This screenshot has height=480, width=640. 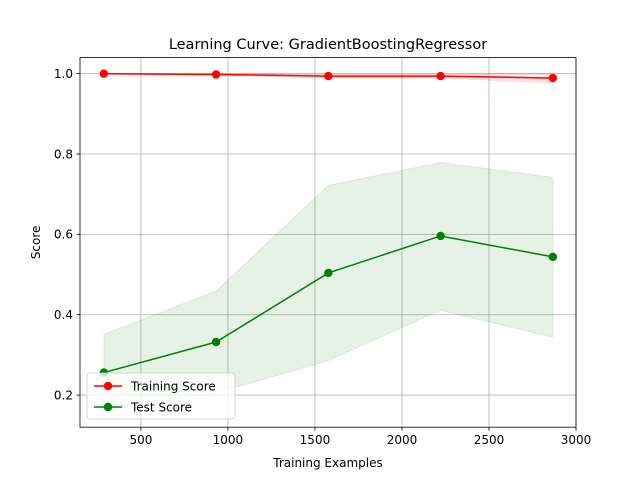 What do you see at coordinates (228, 440) in the screenshot?
I see `x-tick-label: 1000` at bounding box center [228, 440].